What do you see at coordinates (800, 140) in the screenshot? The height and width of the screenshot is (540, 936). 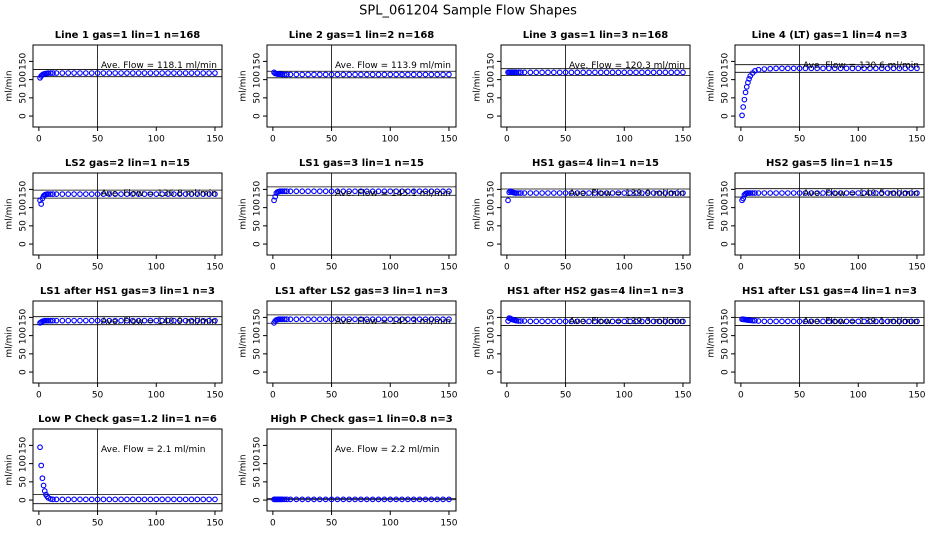 I see `x-tick-label: 50` at bounding box center [800, 140].